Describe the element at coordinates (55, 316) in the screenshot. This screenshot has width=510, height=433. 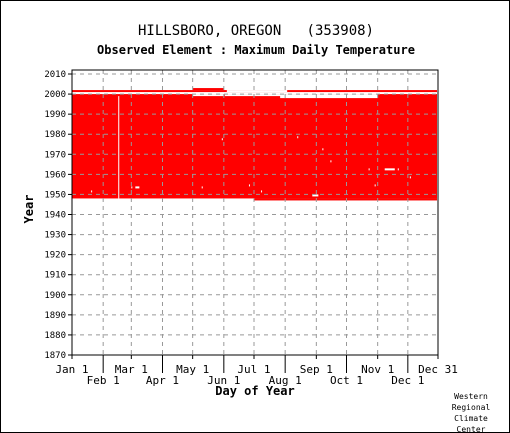
I see `y-tick-label: 1890` at that location.